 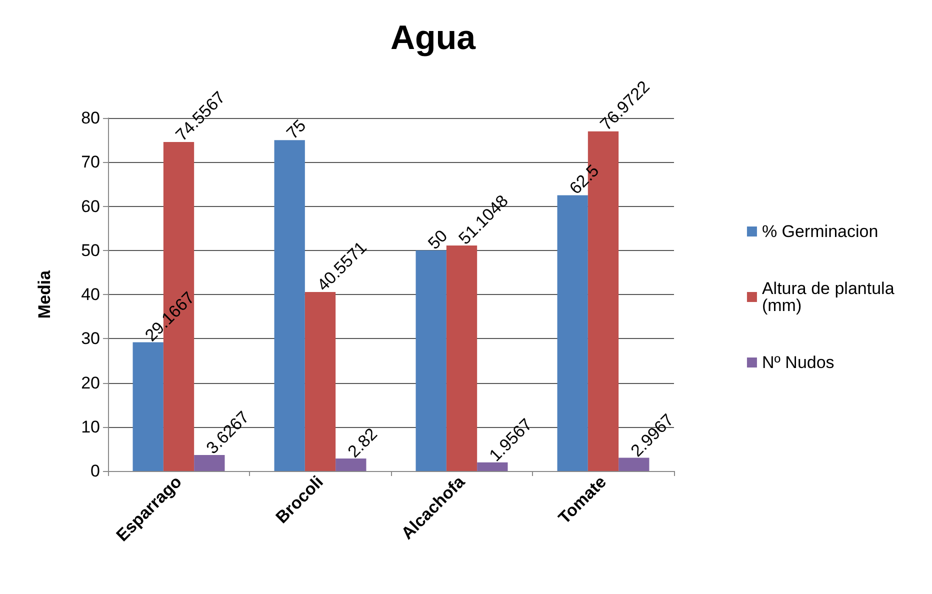 What do you see at coordinates (90, 382) in the screenshot?
I see `y-tick-label: 20` at bounding box center [90, 382].